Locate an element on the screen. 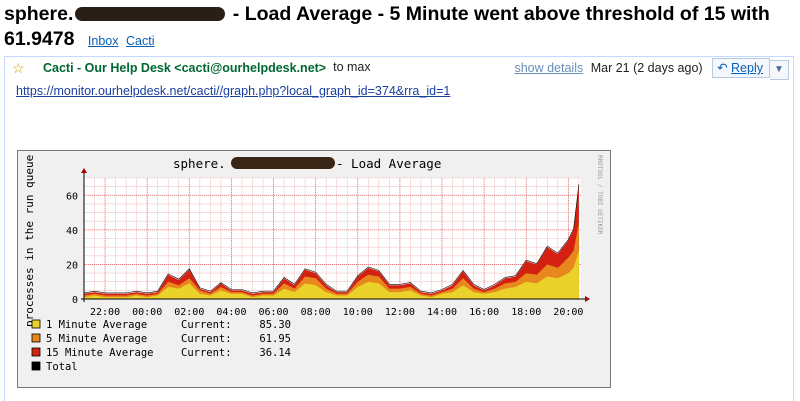 The height and width of the screenshot is (401, 800). dropdown-arrow-icon: ▼ is located at coordinates (779, 70).